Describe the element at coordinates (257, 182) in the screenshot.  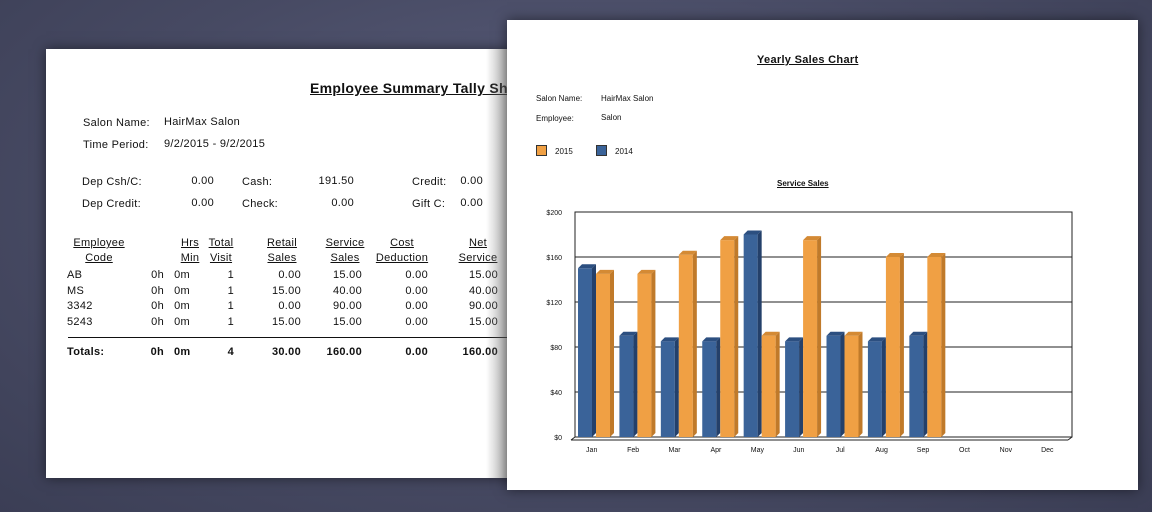
I see `totals-box-label: Cash:` at that location.